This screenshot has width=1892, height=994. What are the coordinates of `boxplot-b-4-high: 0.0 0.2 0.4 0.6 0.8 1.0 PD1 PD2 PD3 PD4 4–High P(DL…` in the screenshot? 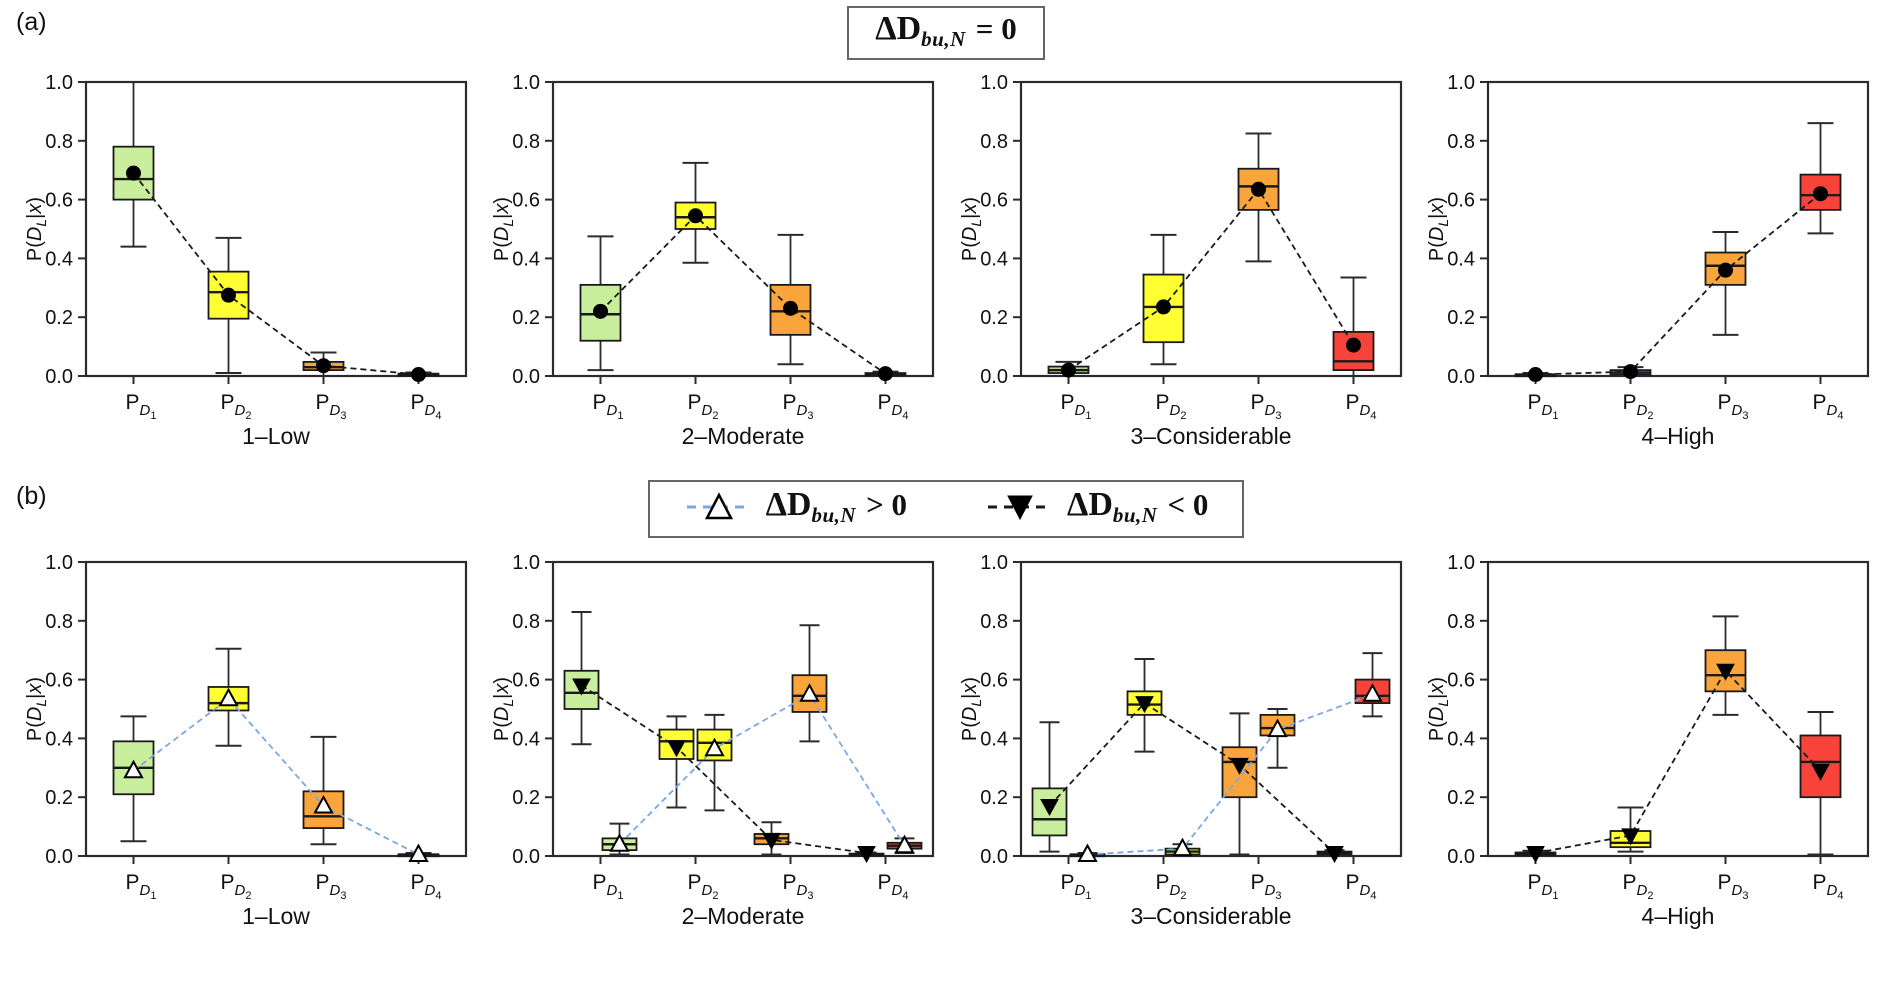 It's located at (1648, 740).